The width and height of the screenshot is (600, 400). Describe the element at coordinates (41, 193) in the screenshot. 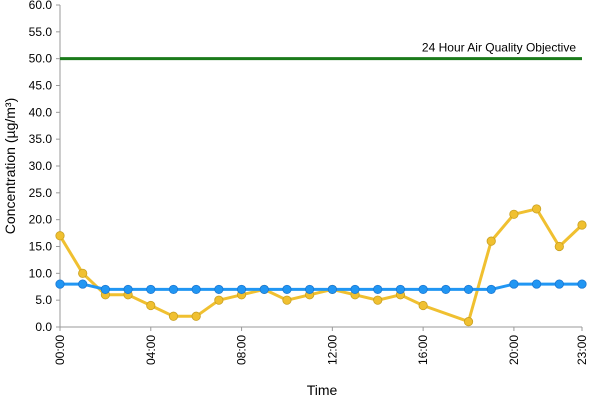

I see `y-tick-label: 25.0` at that location.